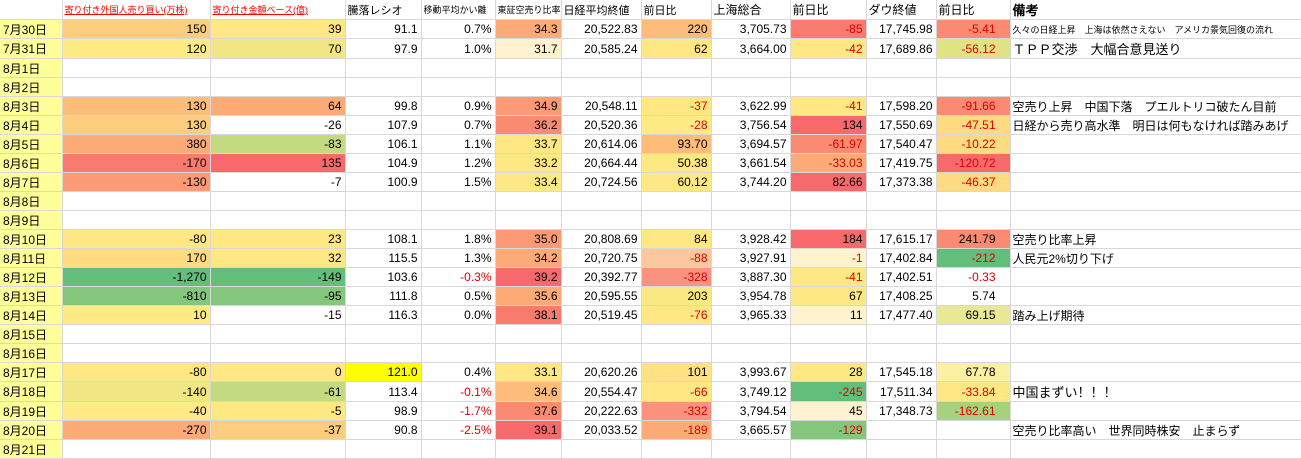  Describe the element at coordinates (136, 163) in the screenshot. I see `cell-foreign_open_trades: -170` at that location.